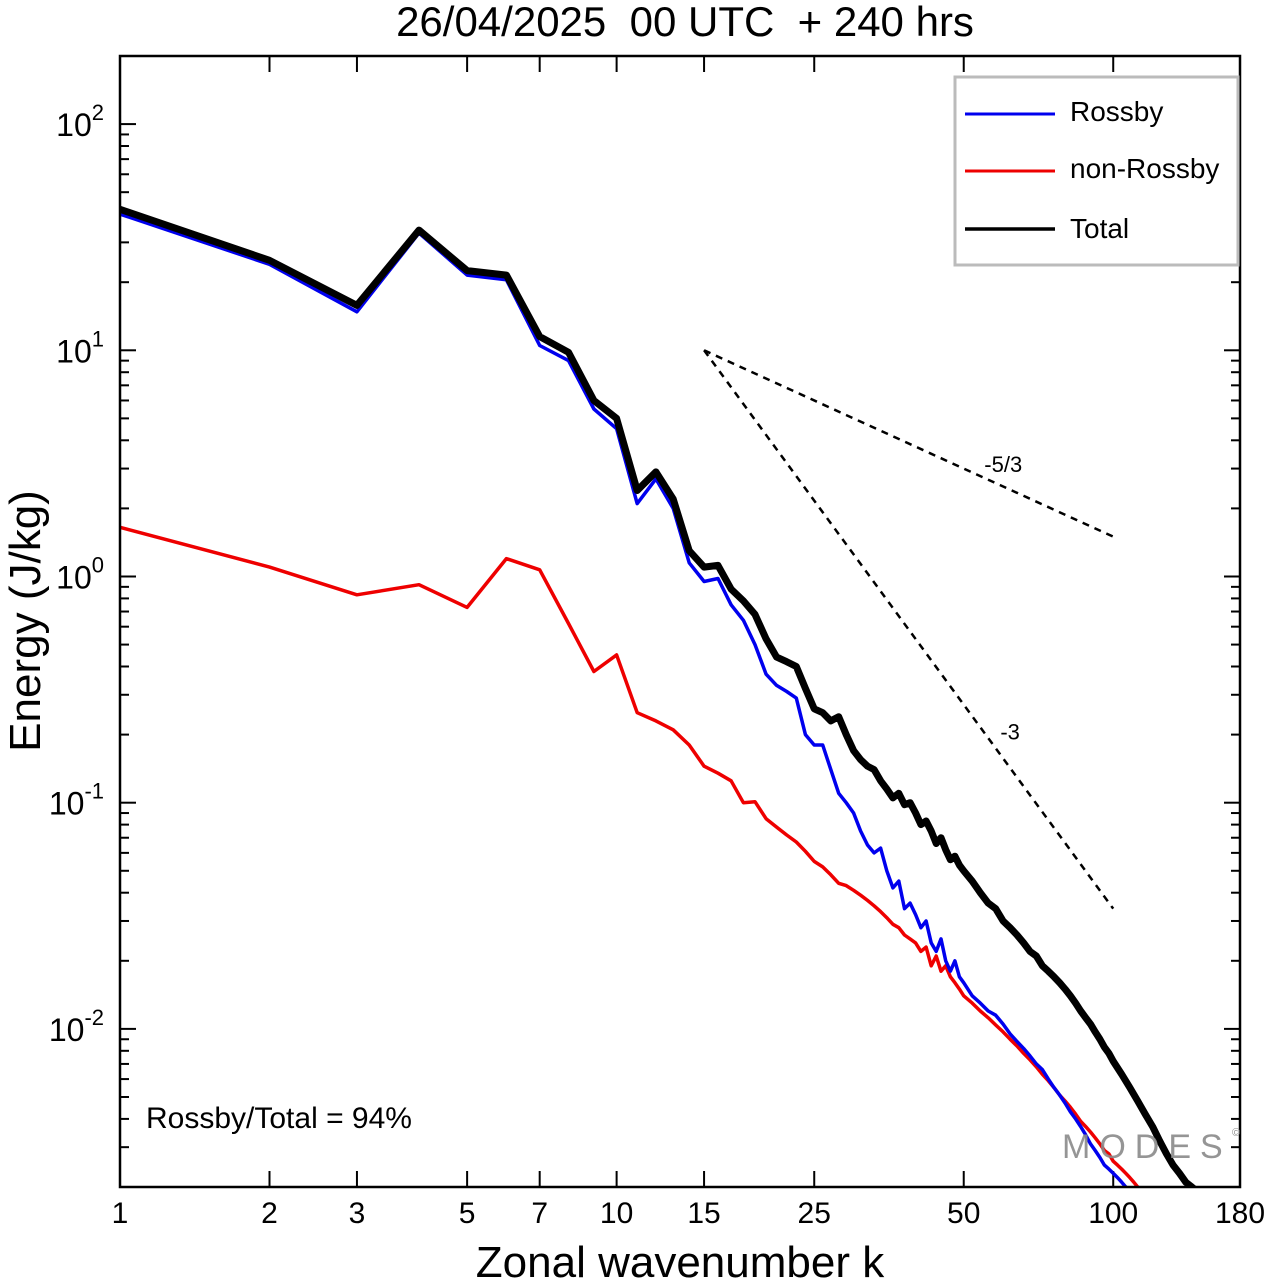 Image resolution: width=1280 pixels, height=1281 pixels. I want to click on reference-label: -5/3, so click(1003, 464).